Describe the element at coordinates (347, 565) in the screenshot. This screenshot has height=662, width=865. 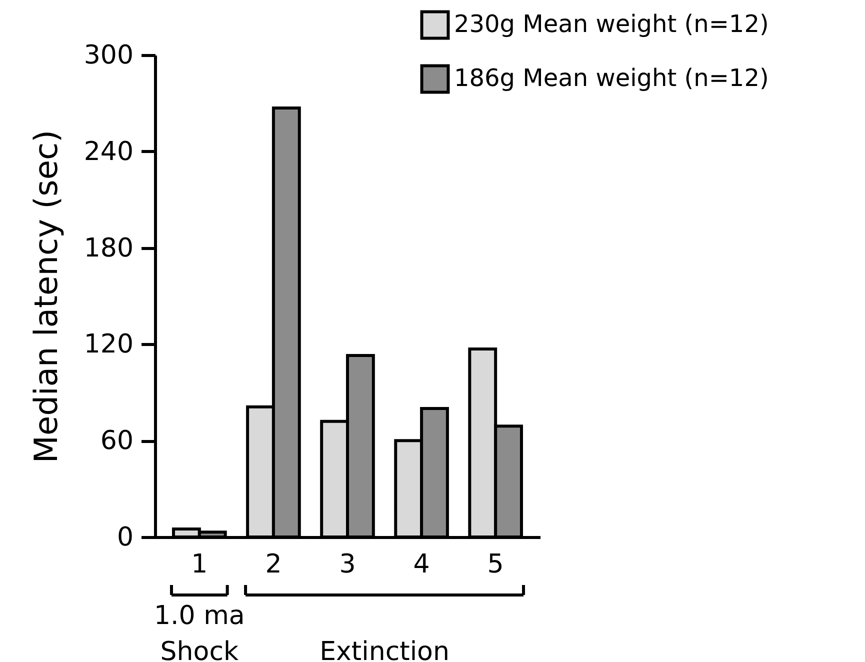
I see `x-tick-label: 3` at that location.